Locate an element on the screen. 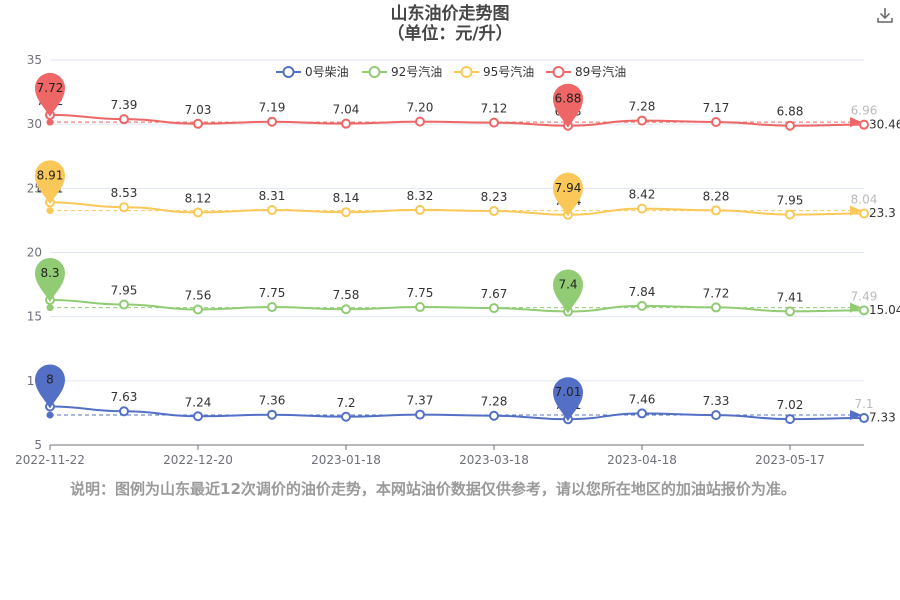 The image size is (900, 600). data-label: 7.84 is located at coordinates (642, 292).